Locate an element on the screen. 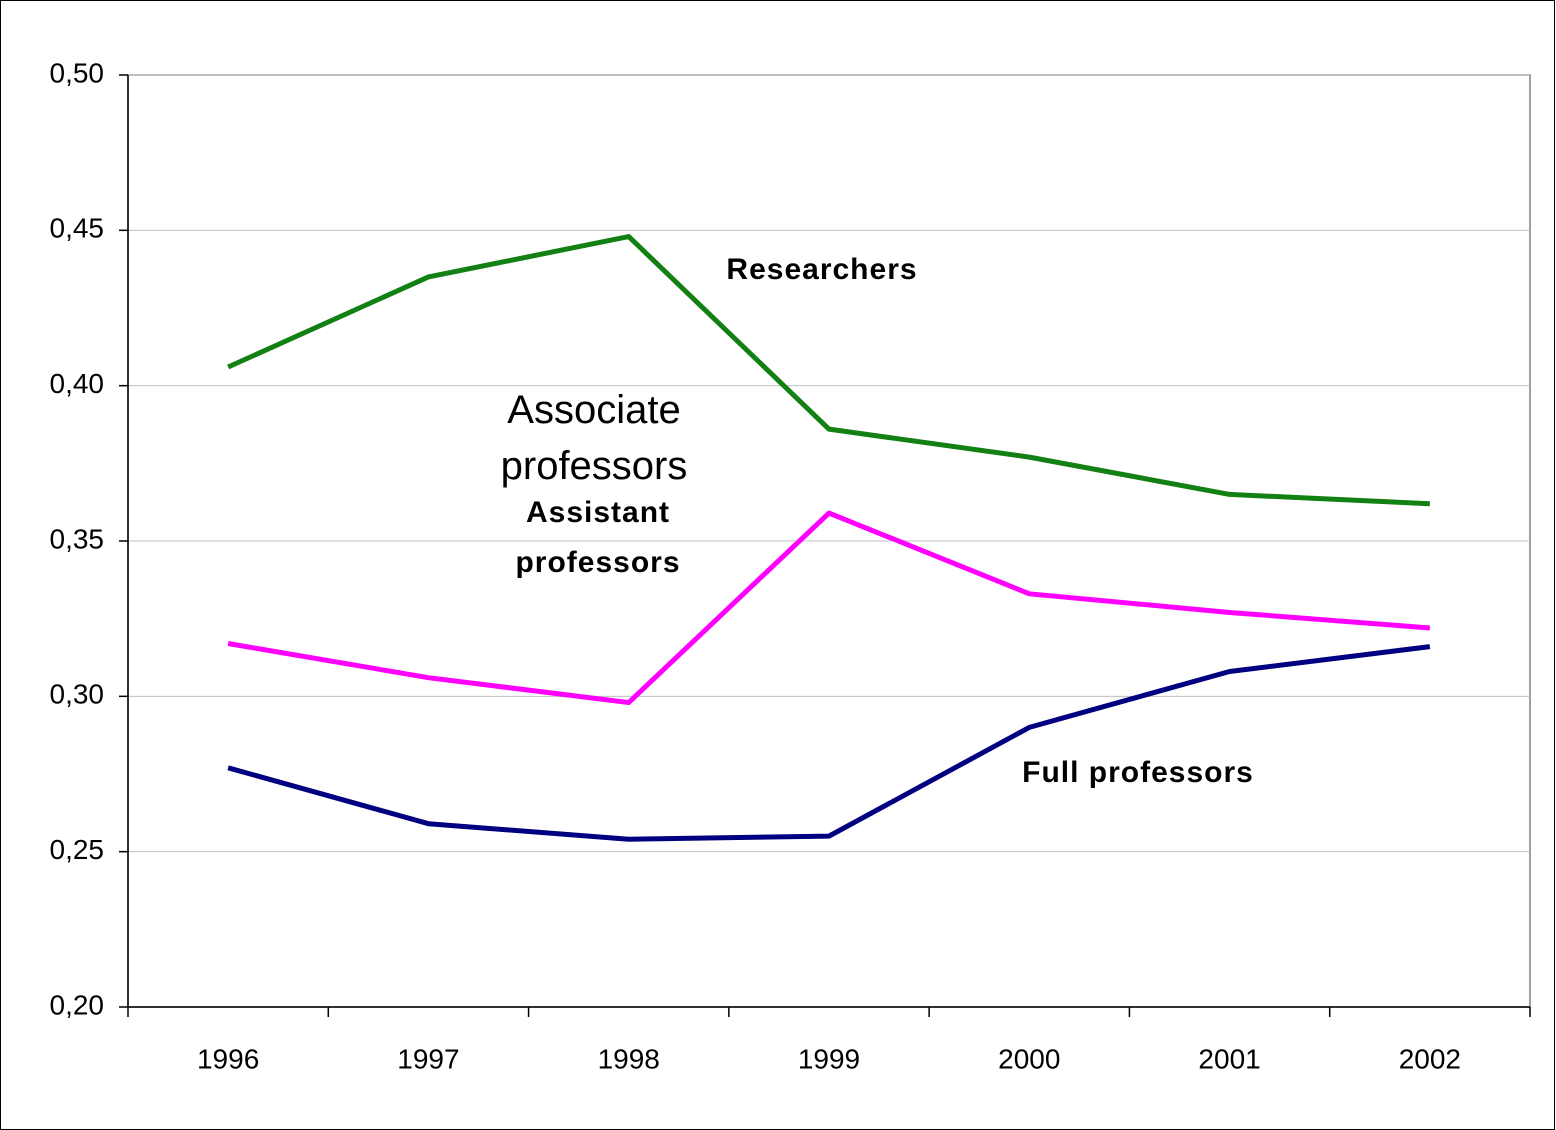 This screenshot has width=1556, height=1130. y-tick-label: 0,35 is located at coordinates (77, 538).